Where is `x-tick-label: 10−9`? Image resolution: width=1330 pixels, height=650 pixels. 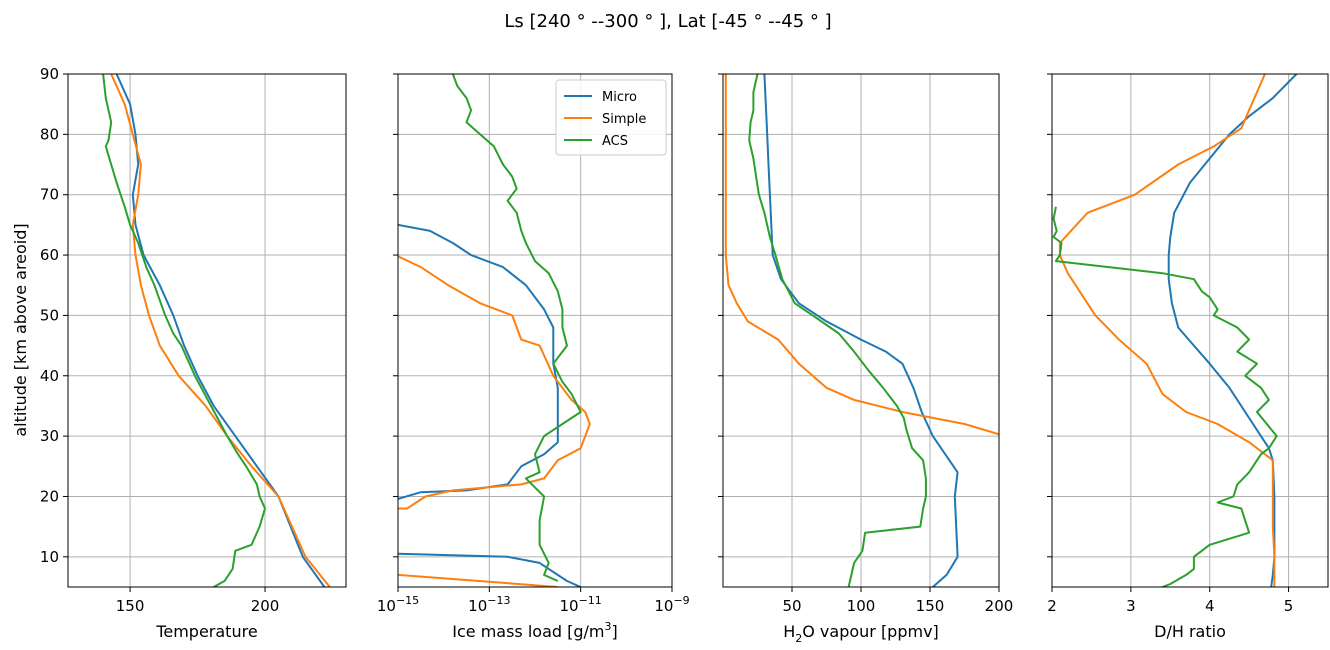
x-tick-label: 10−9 is located at coordinates (671, 604).